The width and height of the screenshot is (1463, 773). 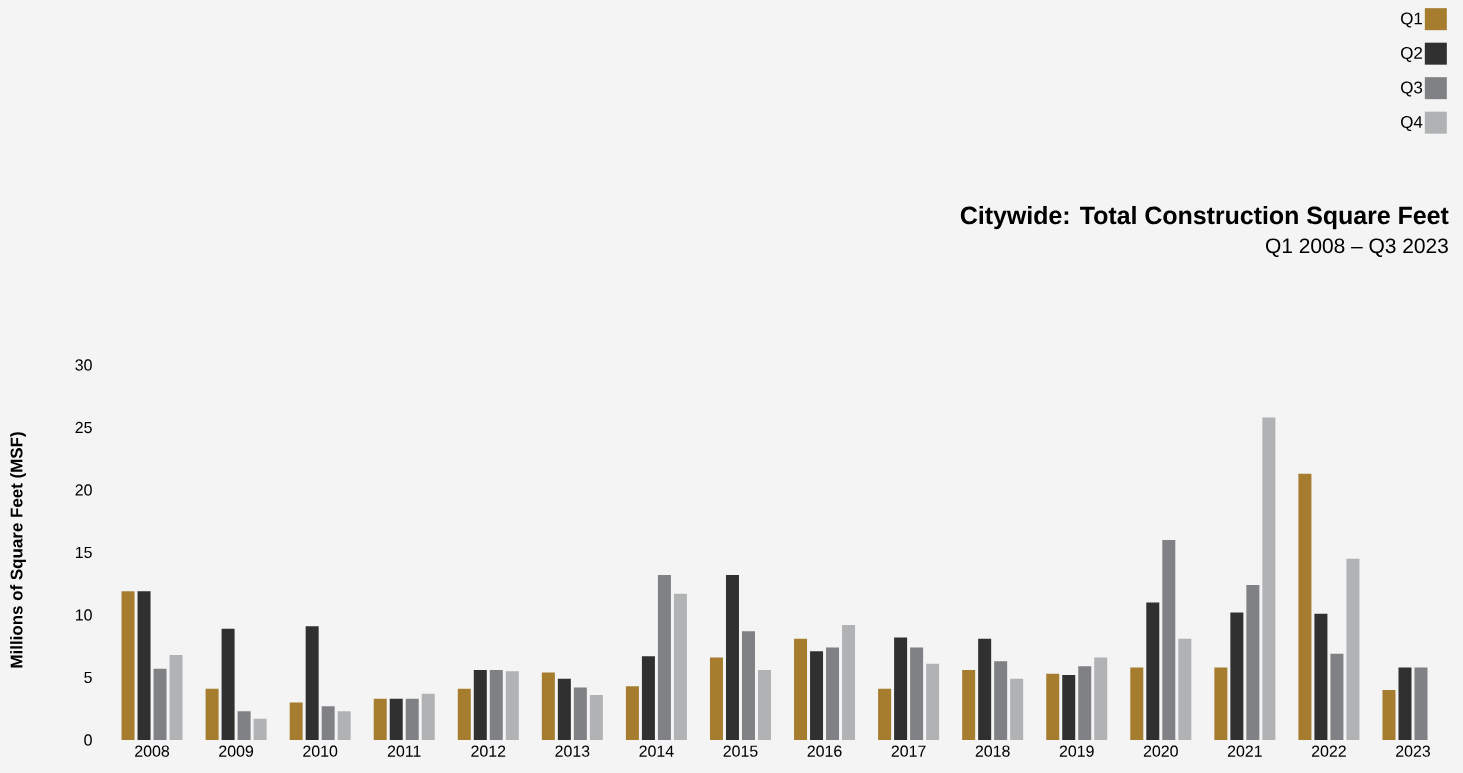 I want to click on legend-label: Q4, so click(x=1412, y=124).